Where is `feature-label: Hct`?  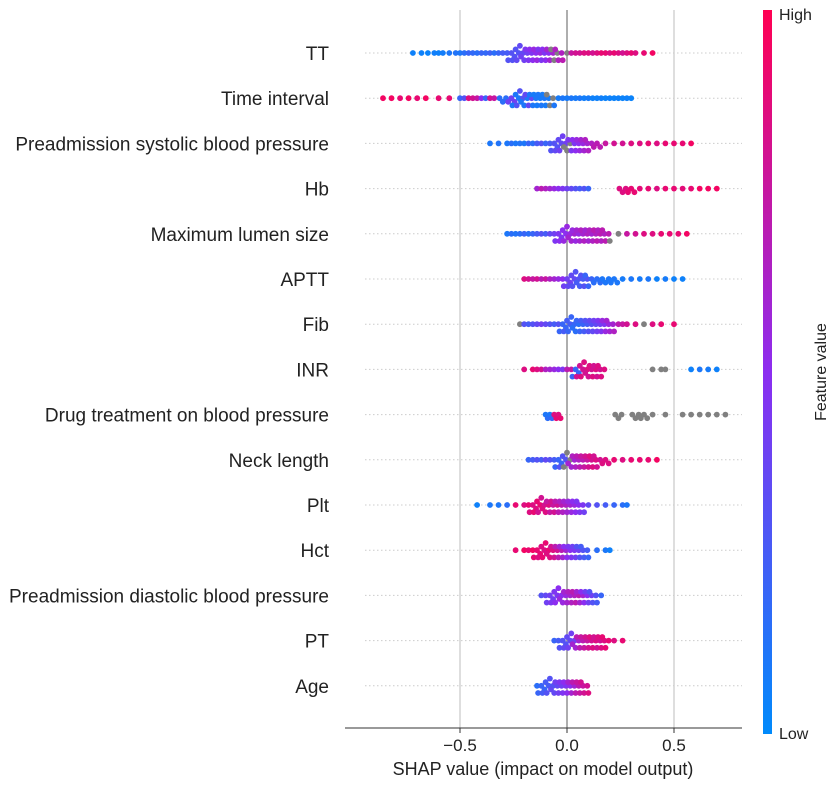 feature-label: Hct is located at coordinates (315, 551).